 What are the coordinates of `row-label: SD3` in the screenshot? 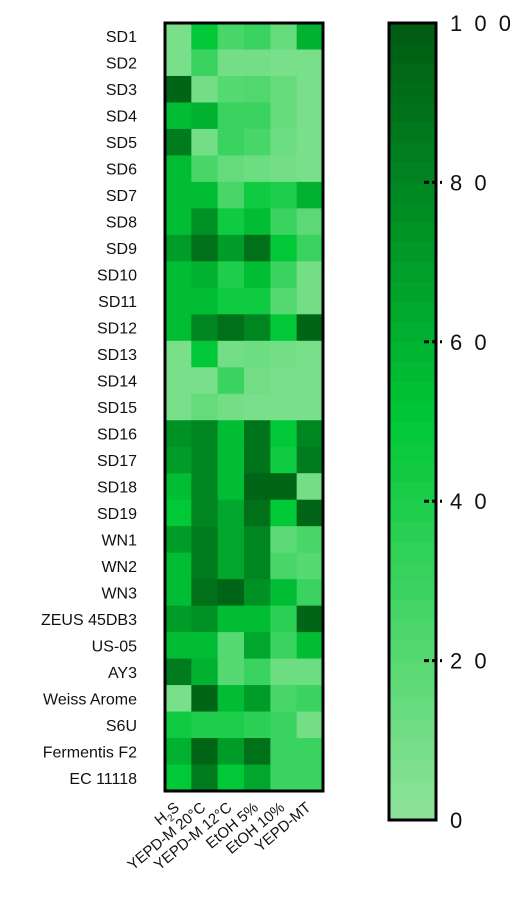 It's located at (121, 90).